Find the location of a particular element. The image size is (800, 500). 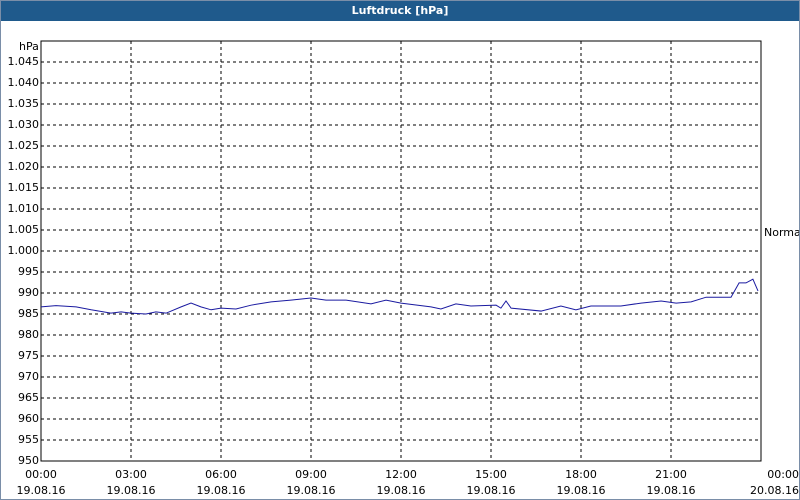

y-tick-label: 1.040 is located at coordinates (24, 82).